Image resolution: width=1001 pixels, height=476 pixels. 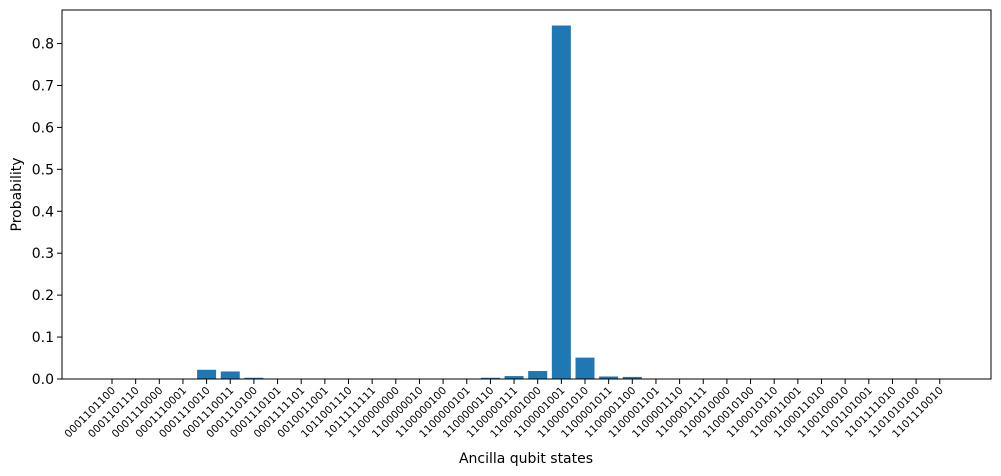 I want to click on y-tick-label: 0.0, so click(x=43, y=380).